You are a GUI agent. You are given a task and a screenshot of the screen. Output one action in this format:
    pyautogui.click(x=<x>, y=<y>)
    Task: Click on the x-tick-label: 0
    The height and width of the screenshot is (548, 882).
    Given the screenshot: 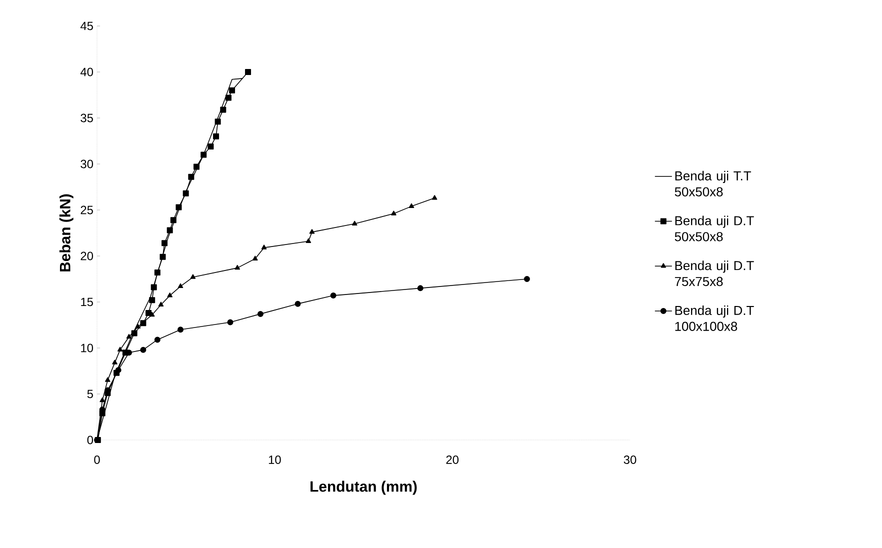 What is the action you would take?
    pyautogui.click(x=97, y=460)
    